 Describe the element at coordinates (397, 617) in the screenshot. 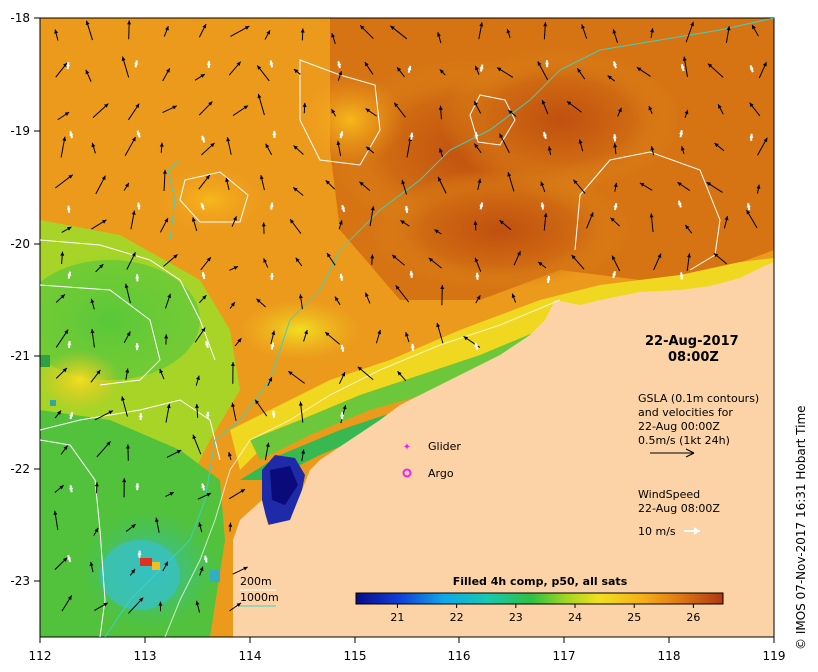

I see `colorbar-tick-label: 21` at that location.